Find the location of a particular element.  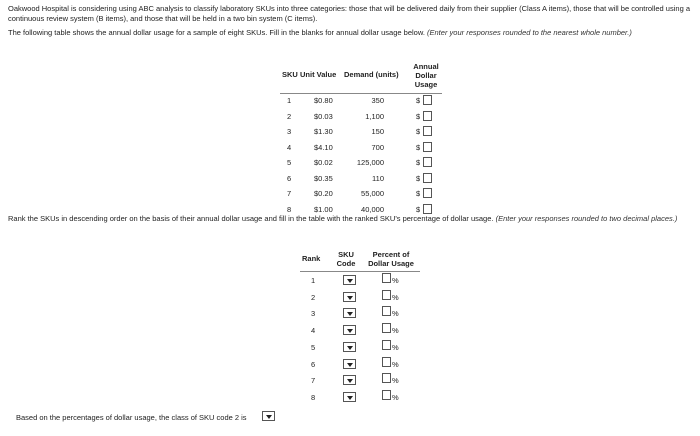

header: Percent of Dollar Usage is located at coordinates (391, 259).